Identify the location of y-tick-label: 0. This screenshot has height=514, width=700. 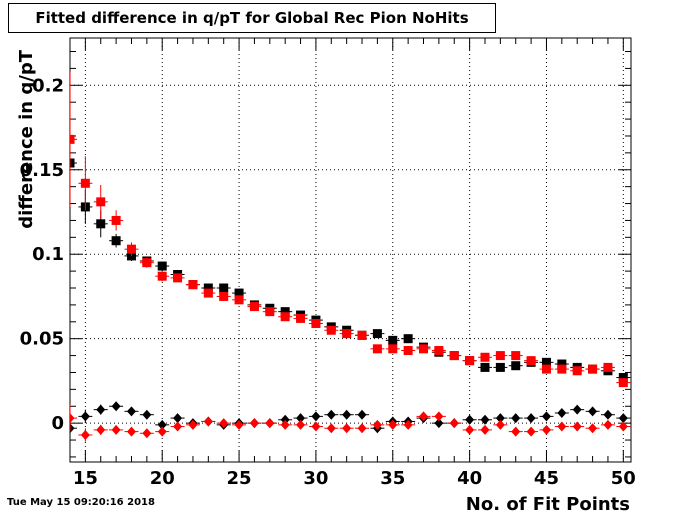
(57, 423).